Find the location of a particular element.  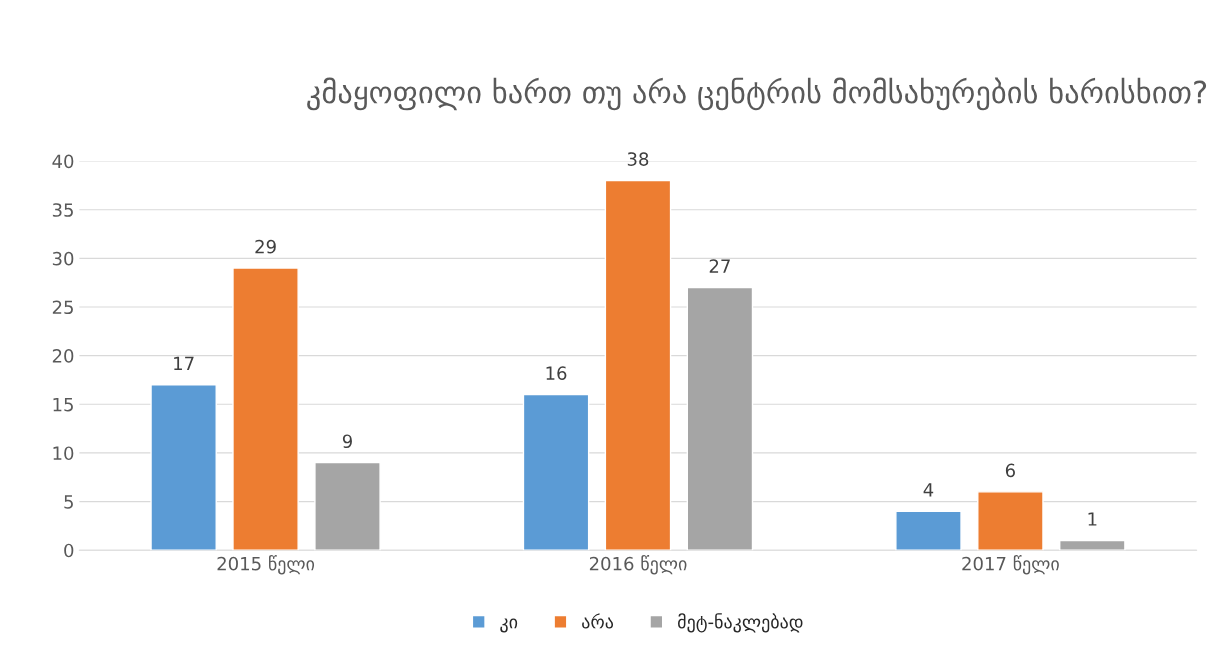

x-tick-label: 2015 წელი is located at coordinates (266, 565).